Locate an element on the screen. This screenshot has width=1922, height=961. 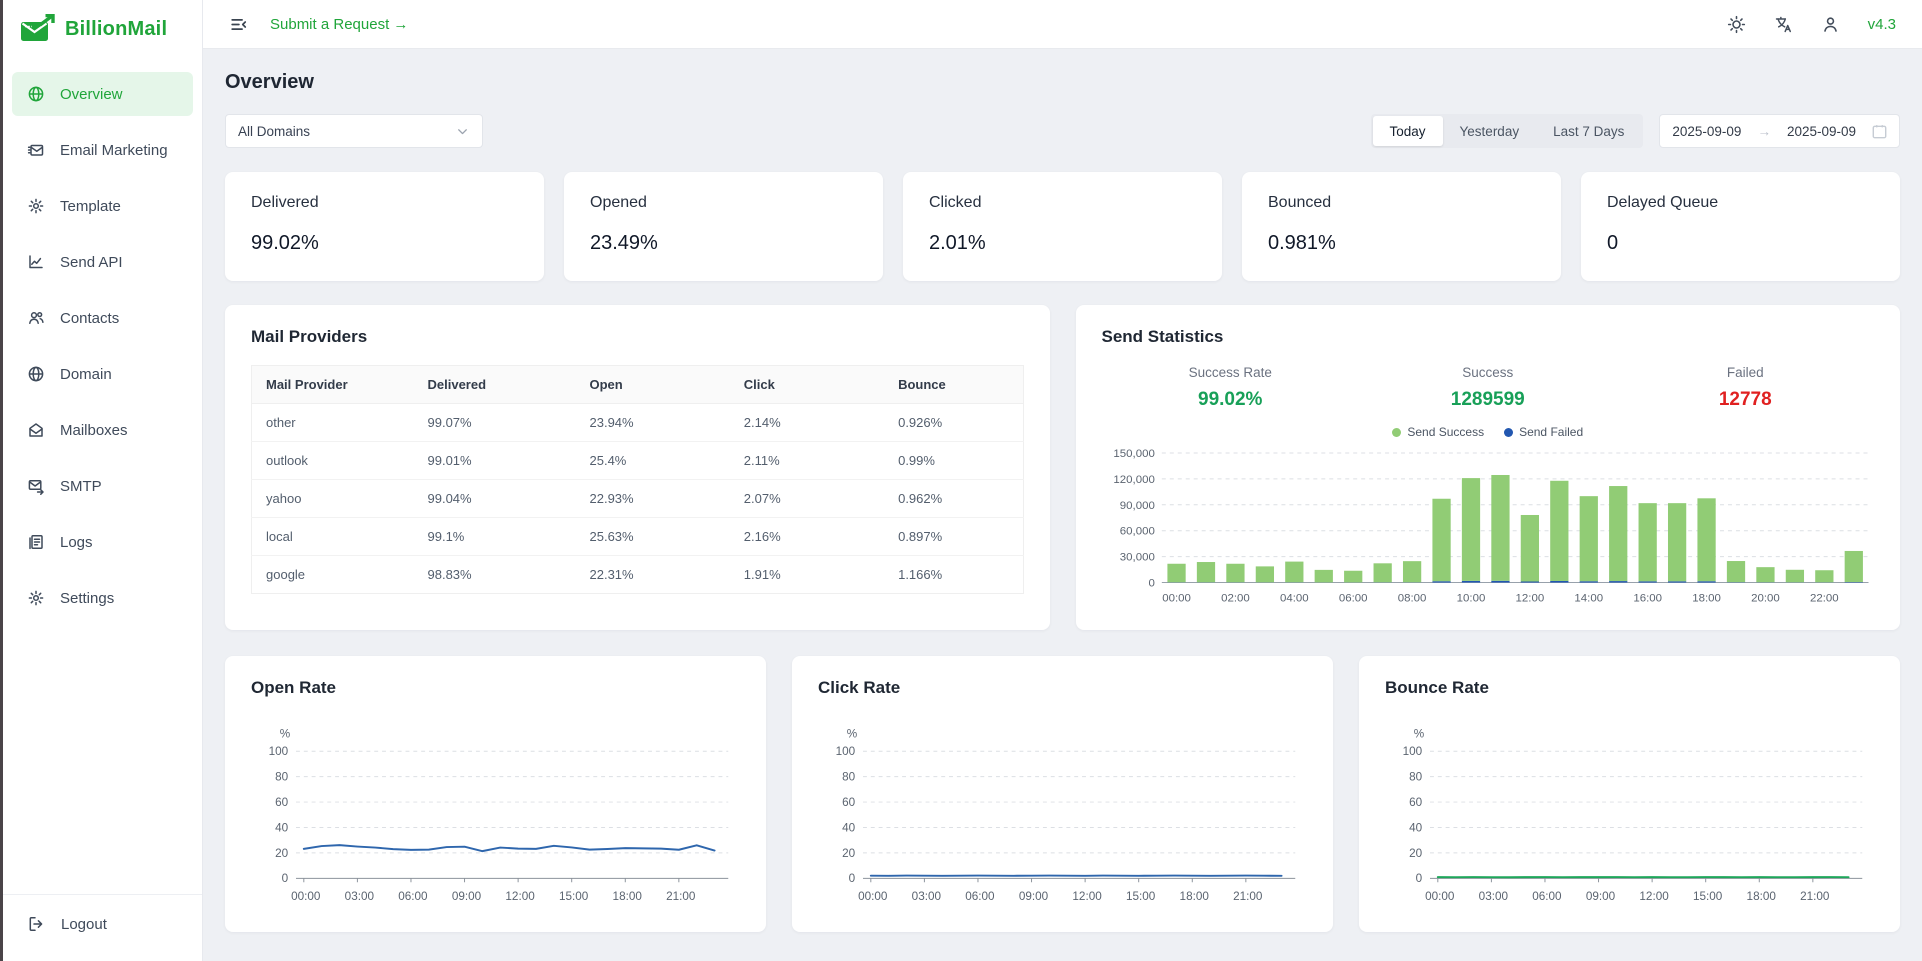
range-last7days-button: Last 7 Days is located at coordinates (1589, 131).